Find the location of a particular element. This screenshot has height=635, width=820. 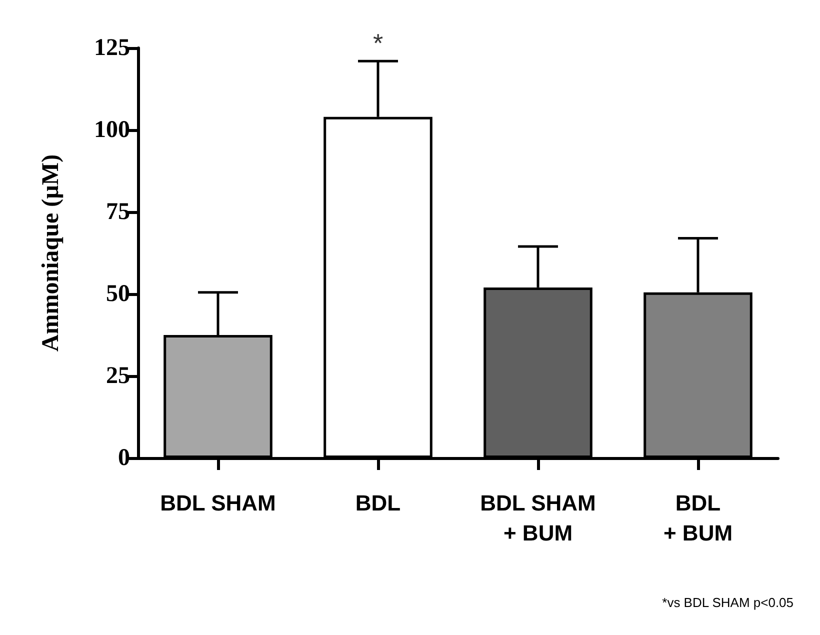

y-tick-label: 125 is located at coordinates (112, 48).